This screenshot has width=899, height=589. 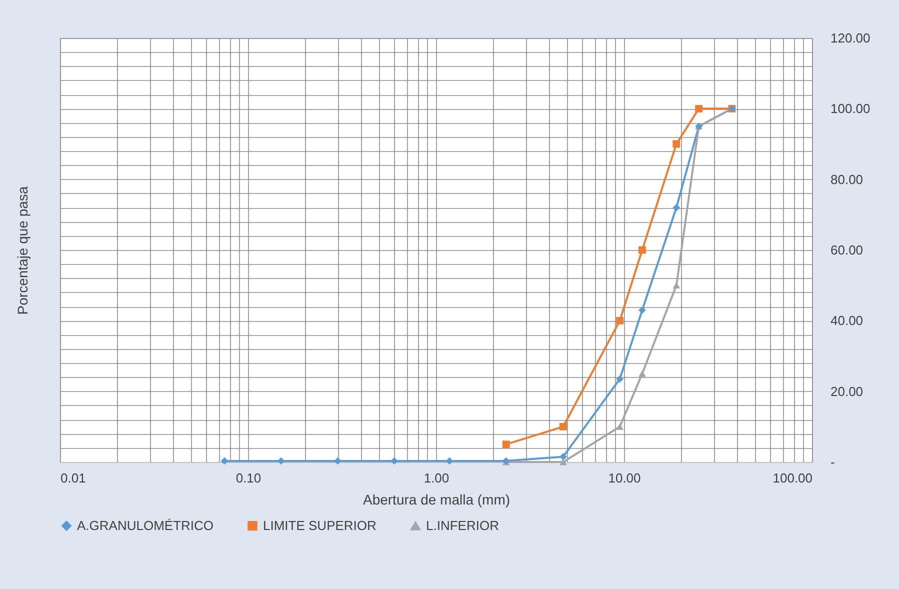 I want to click on x-tick-label: 0.10, so click(x=249, y=478).